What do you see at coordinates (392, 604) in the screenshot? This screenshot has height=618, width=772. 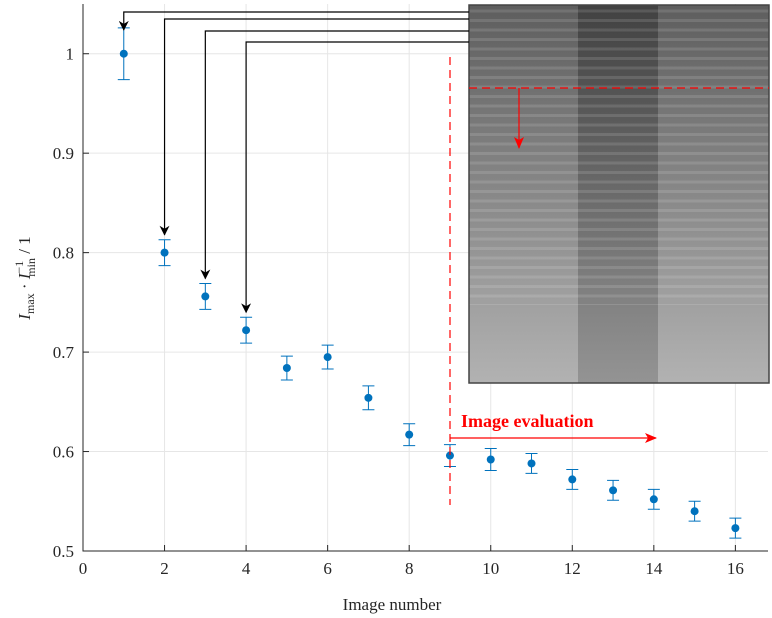 I see `x-axis-label: Image number` at bounding box center [392, 604].